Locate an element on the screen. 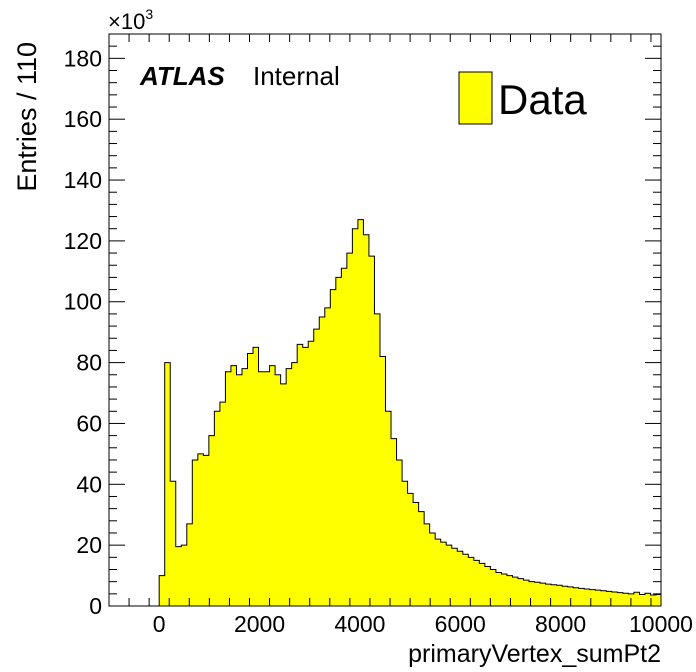 The image size is (696, 672). atlas-label: ATLAS is located at coordinates (182, 76).